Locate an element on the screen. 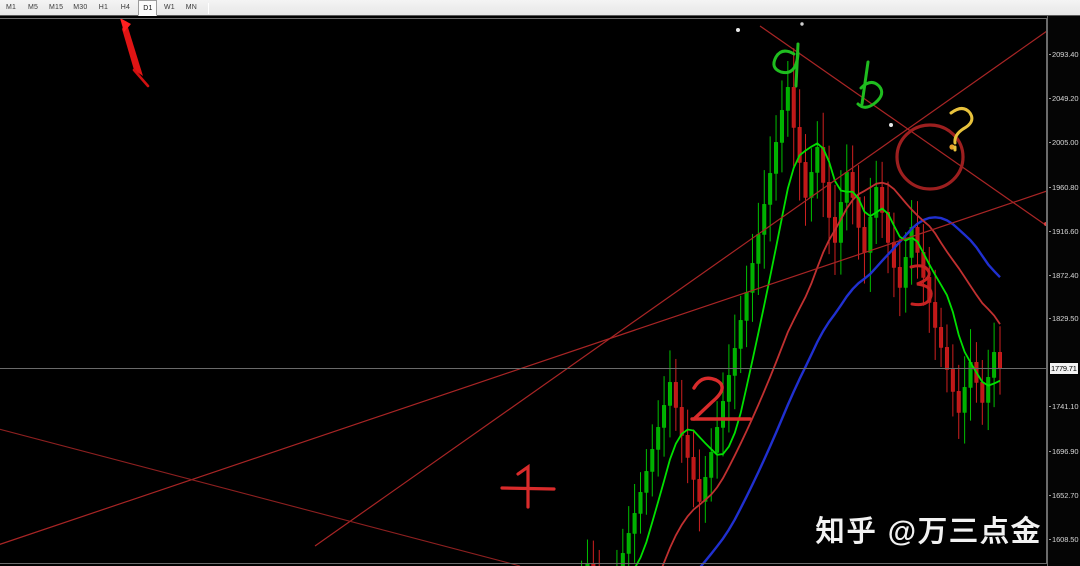  timeframe-tab-h1: H1 is located at coordinates (103, 7).